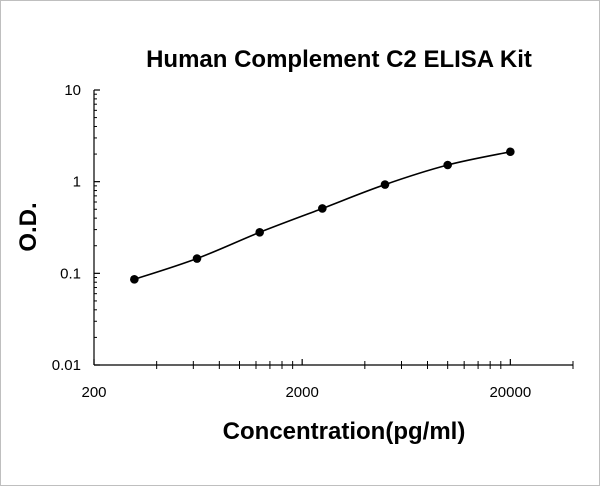 The height and width of the screenshot is (487, 600). I want to click on x-tick-label: 200, so click(93, 392).